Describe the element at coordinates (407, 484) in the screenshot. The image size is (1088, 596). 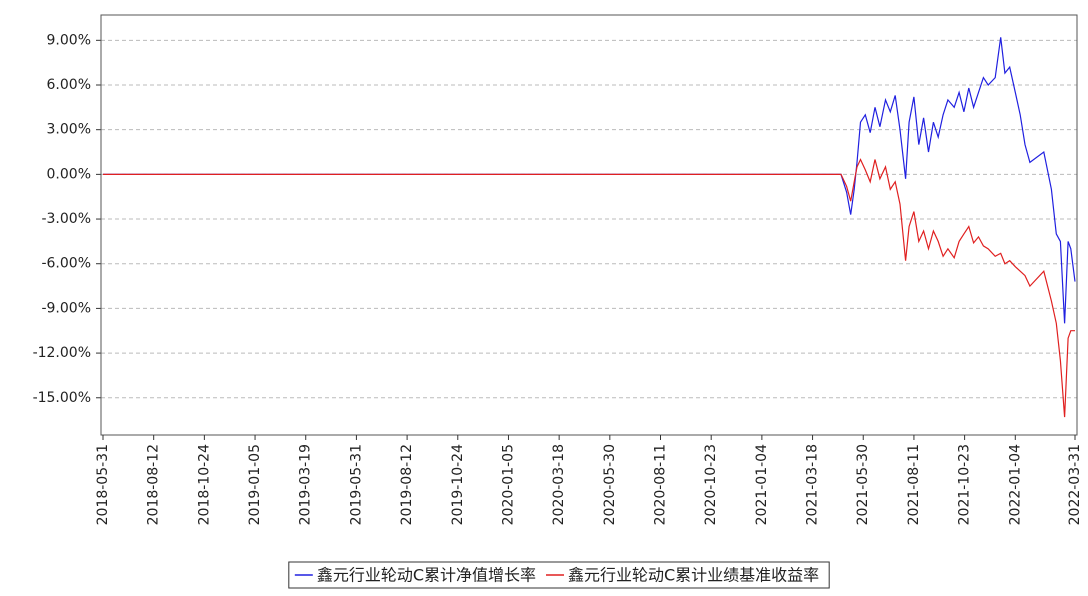
I see `x-tick-label: 2019-08-12` at that location.